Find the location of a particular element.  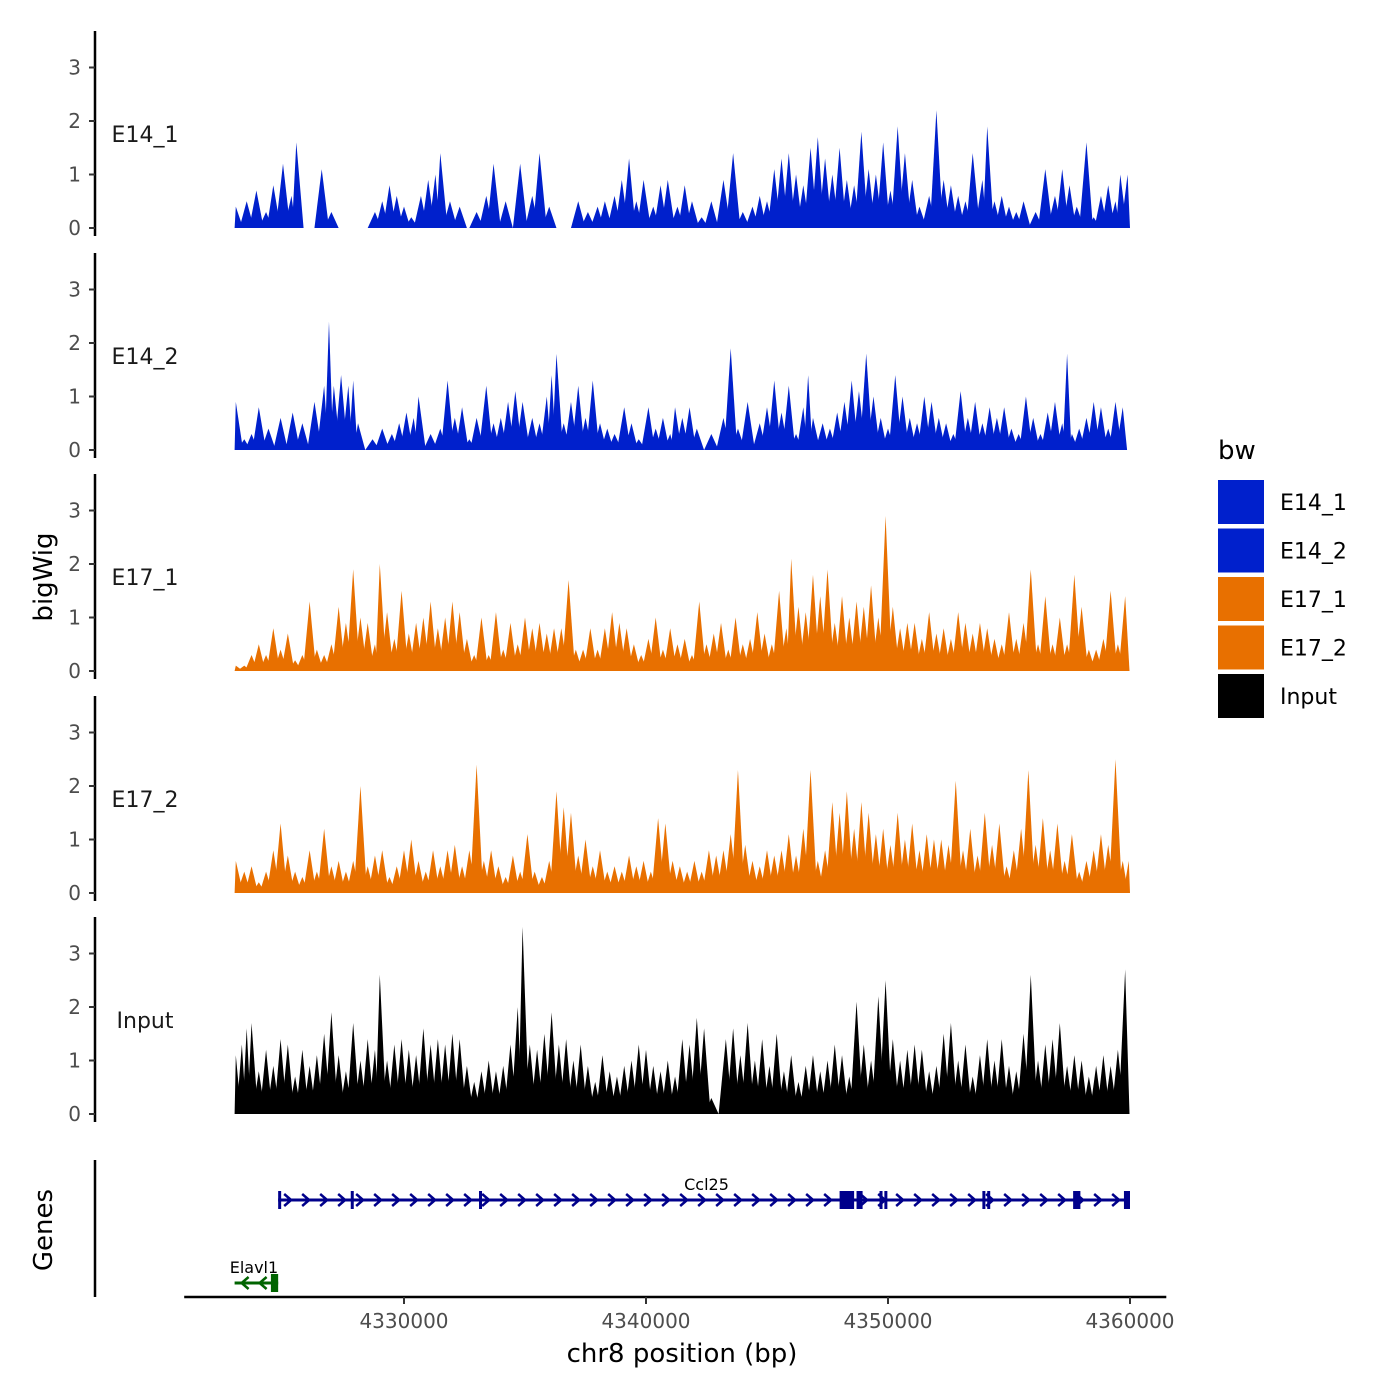

x-tick-label: 4340000 is located at coordinates (645, 1321).